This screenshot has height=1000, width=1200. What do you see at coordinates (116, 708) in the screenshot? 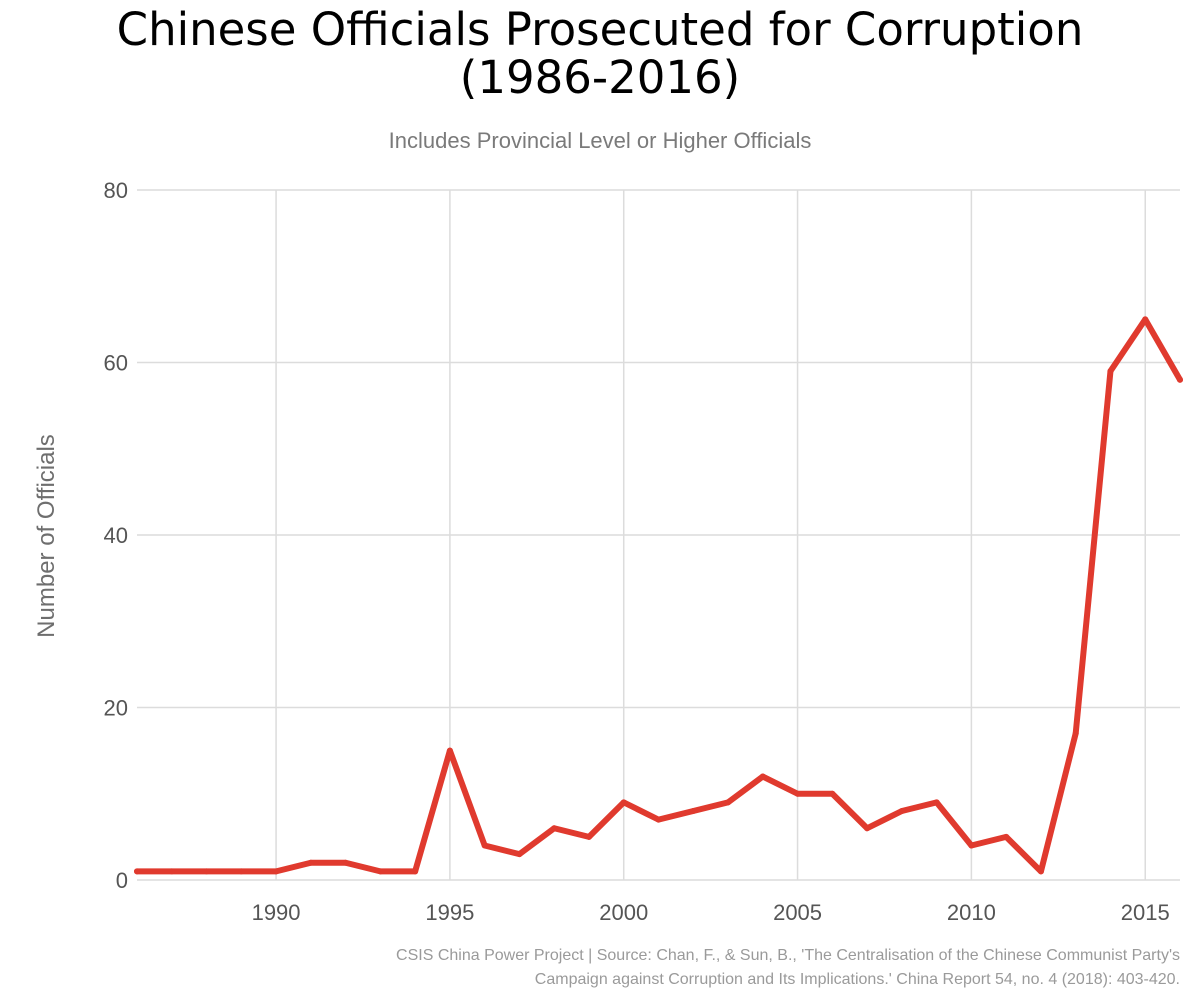
I see `y-tick-label: 20` at bounding box center [116, 708].